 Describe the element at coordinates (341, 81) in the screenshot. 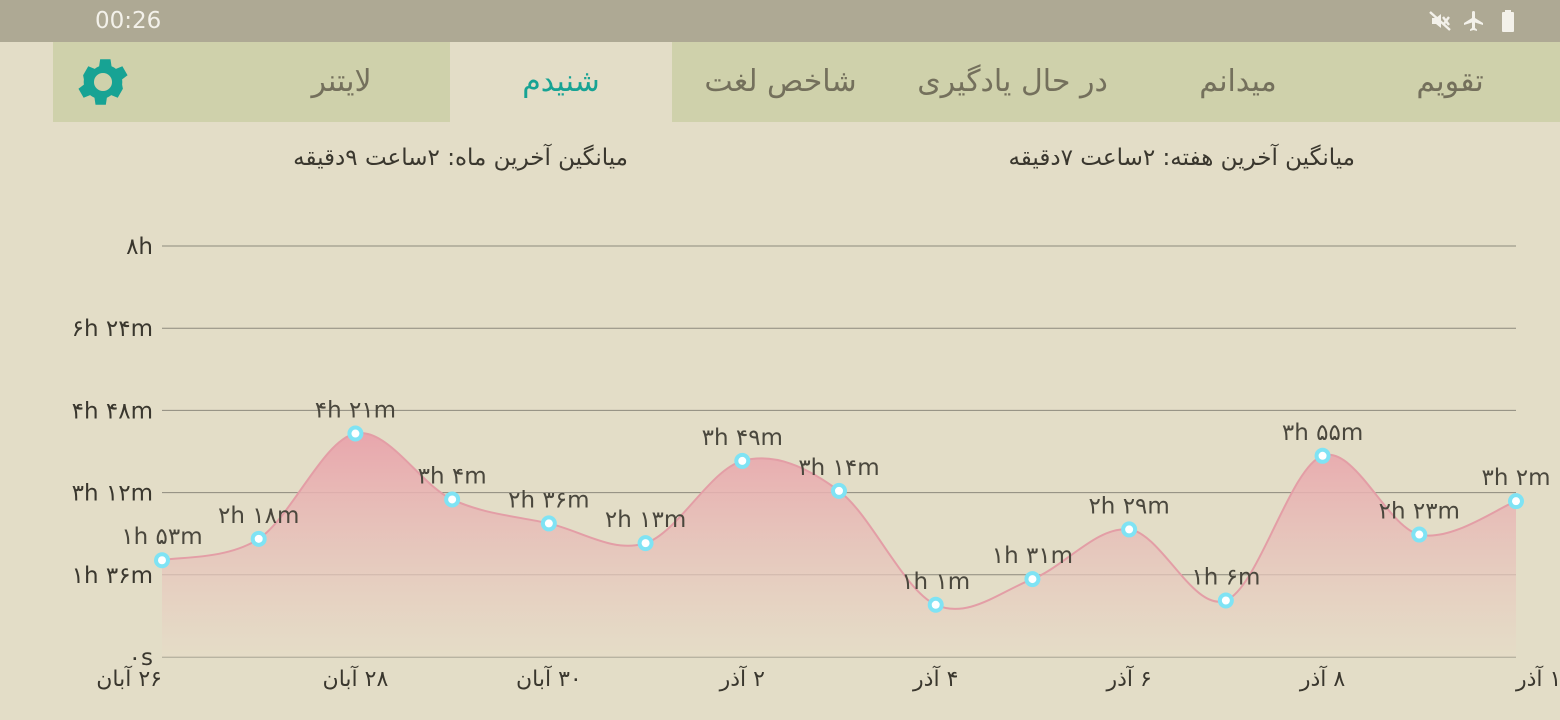

I see `tab-leitner: لایتنر` at that location.